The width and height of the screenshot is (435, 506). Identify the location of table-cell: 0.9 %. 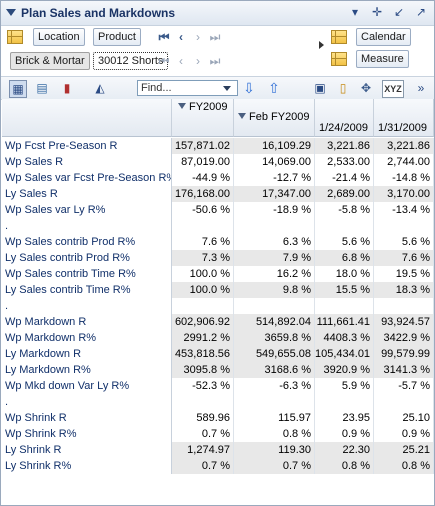
(404, 434).